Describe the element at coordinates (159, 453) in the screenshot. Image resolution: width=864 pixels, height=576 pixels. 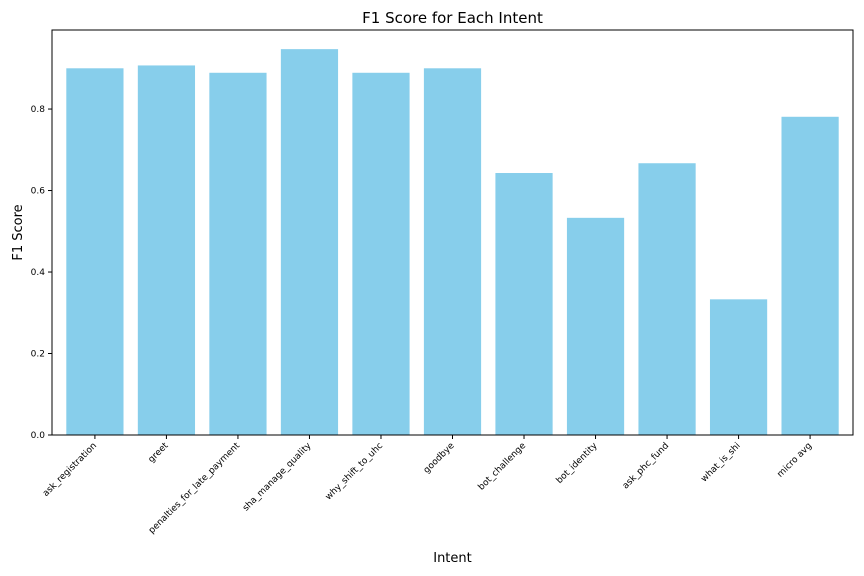
I see `x-tick-label: greet` at that location.